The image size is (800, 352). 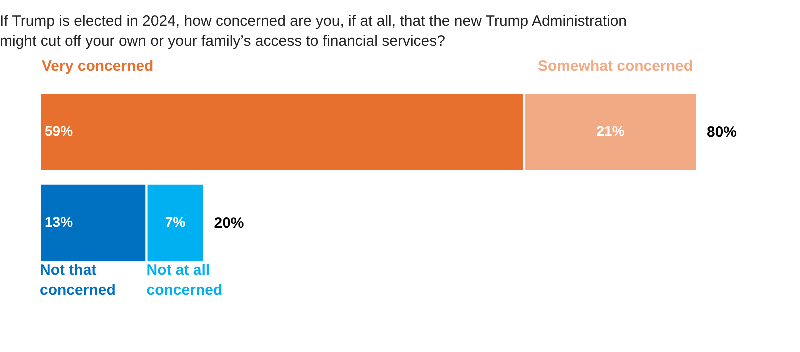 I want to click on data-label: 59%, so click(x=59, y=131).